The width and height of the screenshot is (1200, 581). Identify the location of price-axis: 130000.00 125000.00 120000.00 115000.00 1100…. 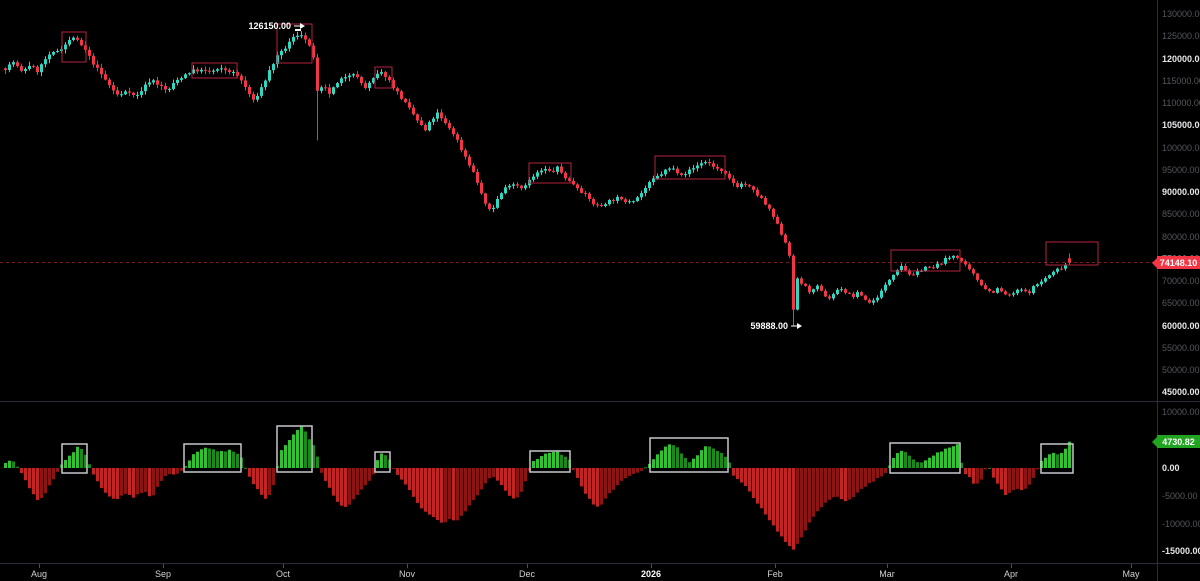
(1179, 281).